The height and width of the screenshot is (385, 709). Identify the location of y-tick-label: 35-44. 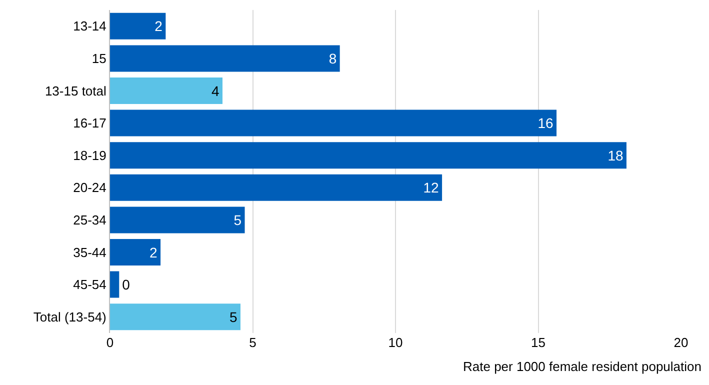
(89, 252).